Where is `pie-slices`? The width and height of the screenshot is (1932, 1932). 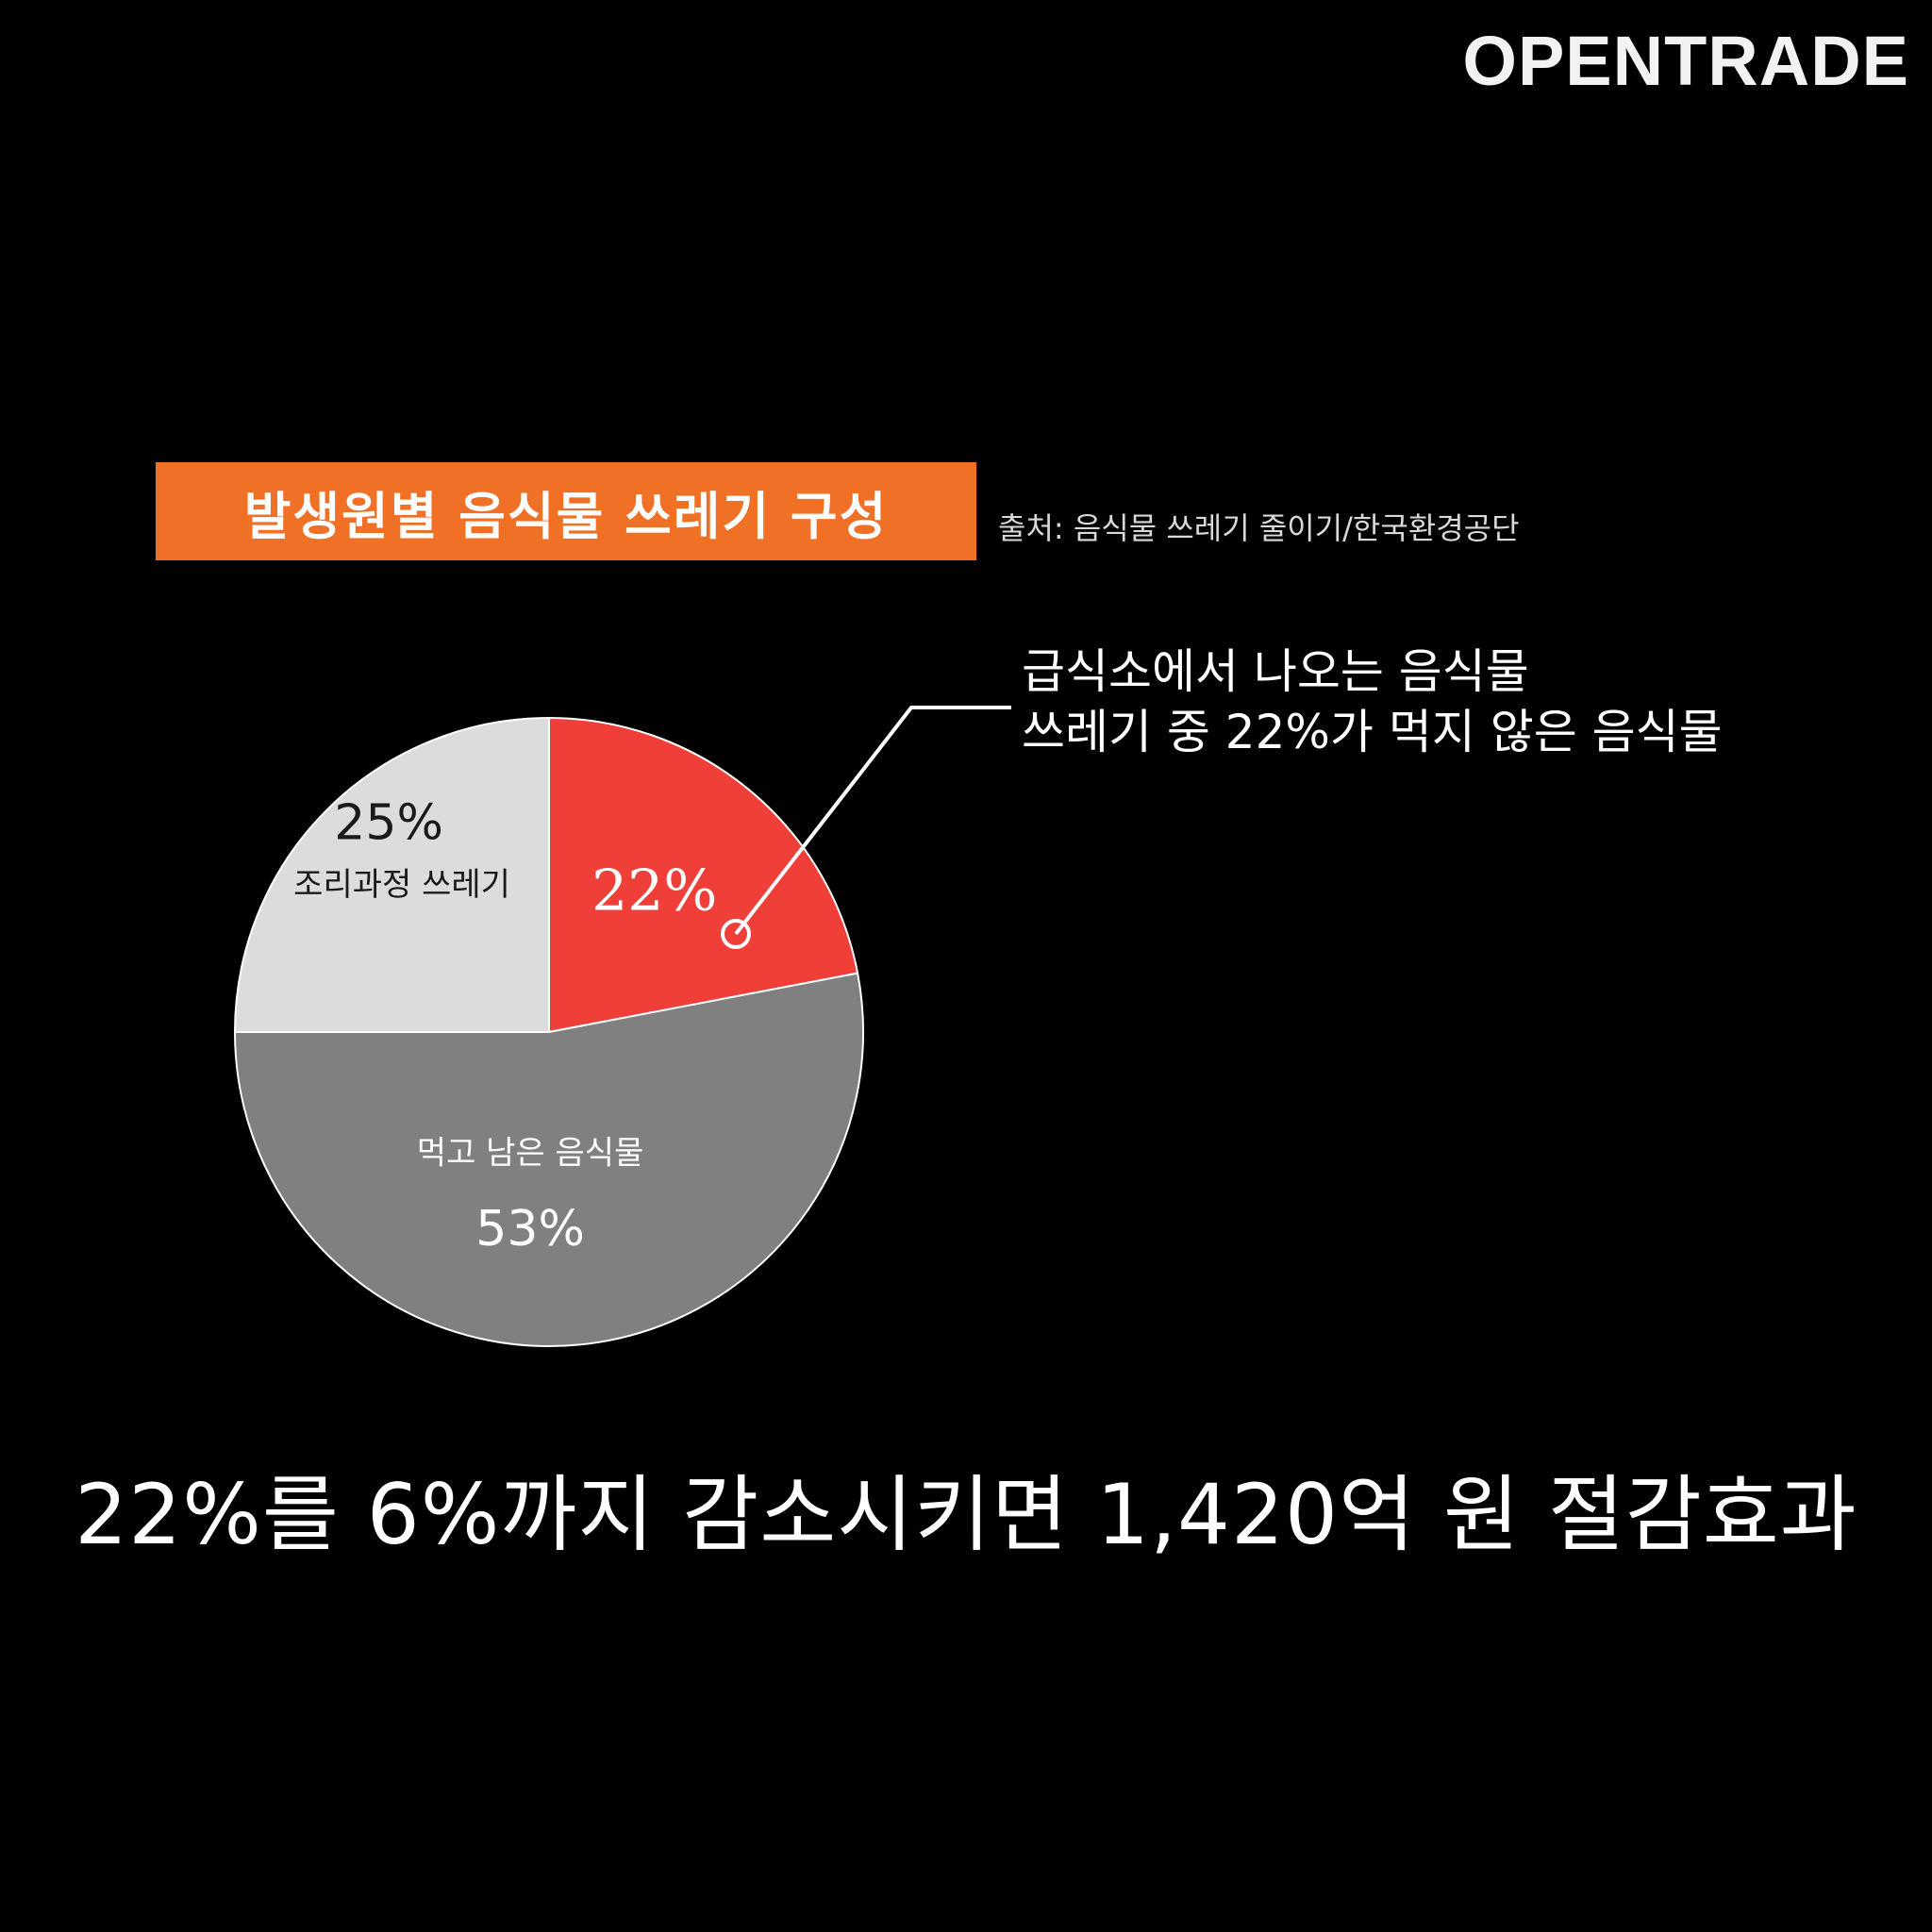 pie-slices is located at coordinates (549, 1032).